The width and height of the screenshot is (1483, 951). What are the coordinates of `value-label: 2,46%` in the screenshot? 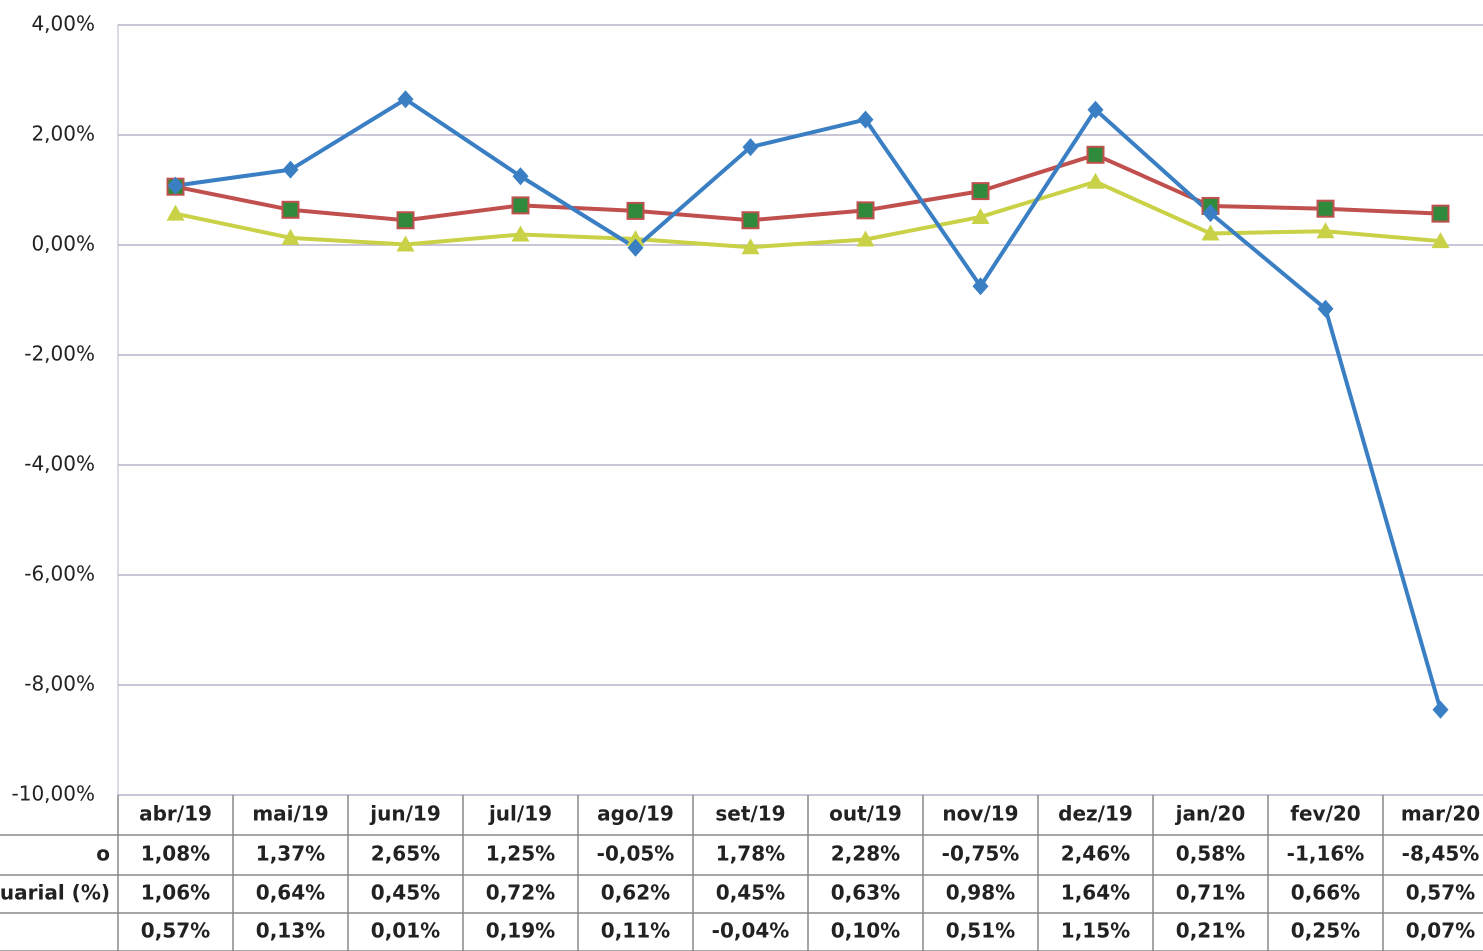 It's located at (1095, 854).